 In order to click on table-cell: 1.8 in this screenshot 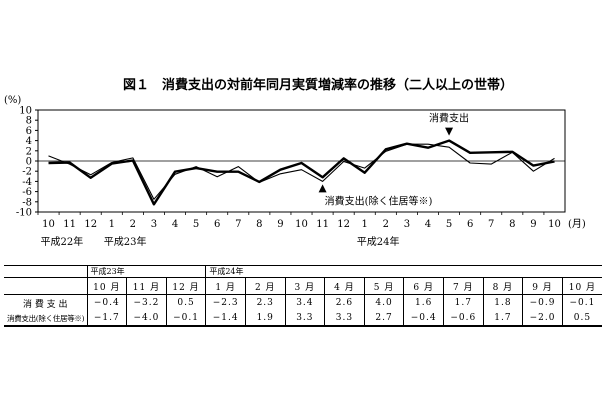, I will do `click(502, 302)`.